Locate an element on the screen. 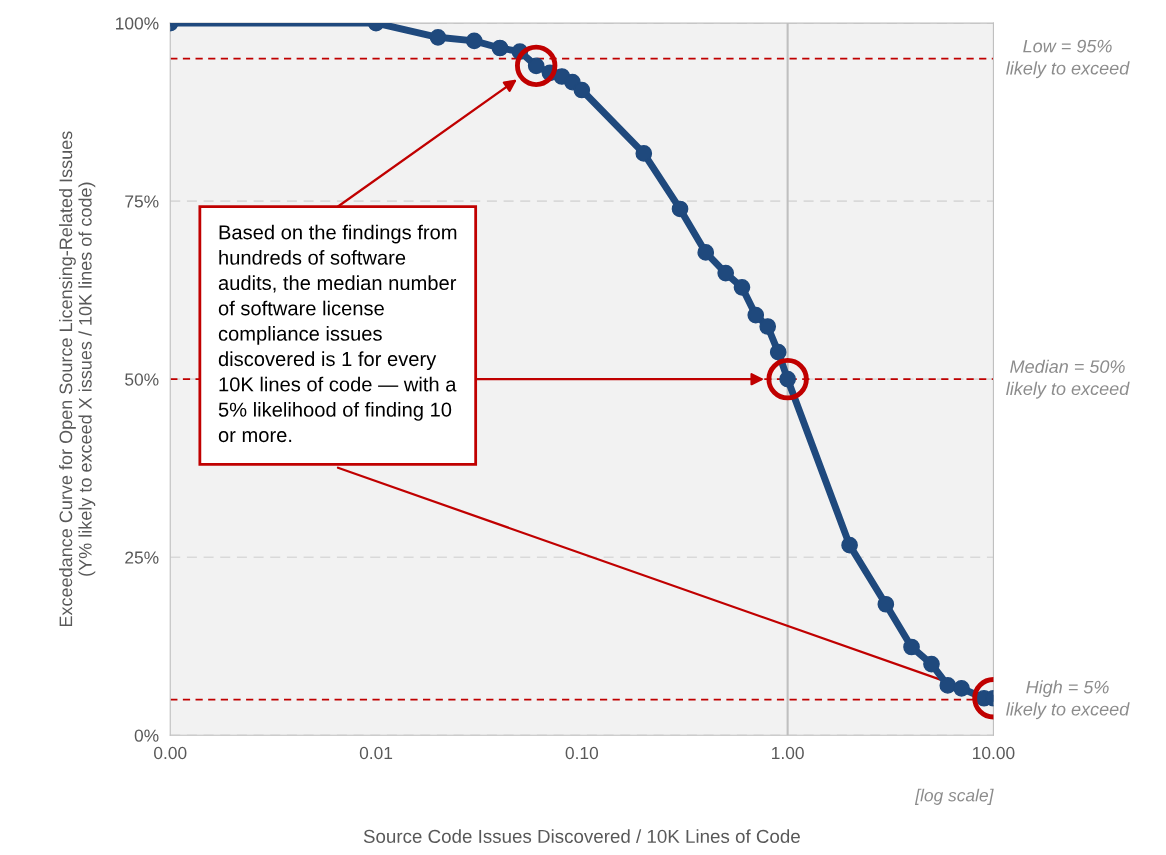 Image resolution: width=1166 pixels, height=855 pixels. text: Based on the findings from hundreds of software audits, the median number of software license compliance issues discovered is 1 for every 10K lines of code — with a 5% likelihood of finding 10 or more. is located at coordinates (337, 333).